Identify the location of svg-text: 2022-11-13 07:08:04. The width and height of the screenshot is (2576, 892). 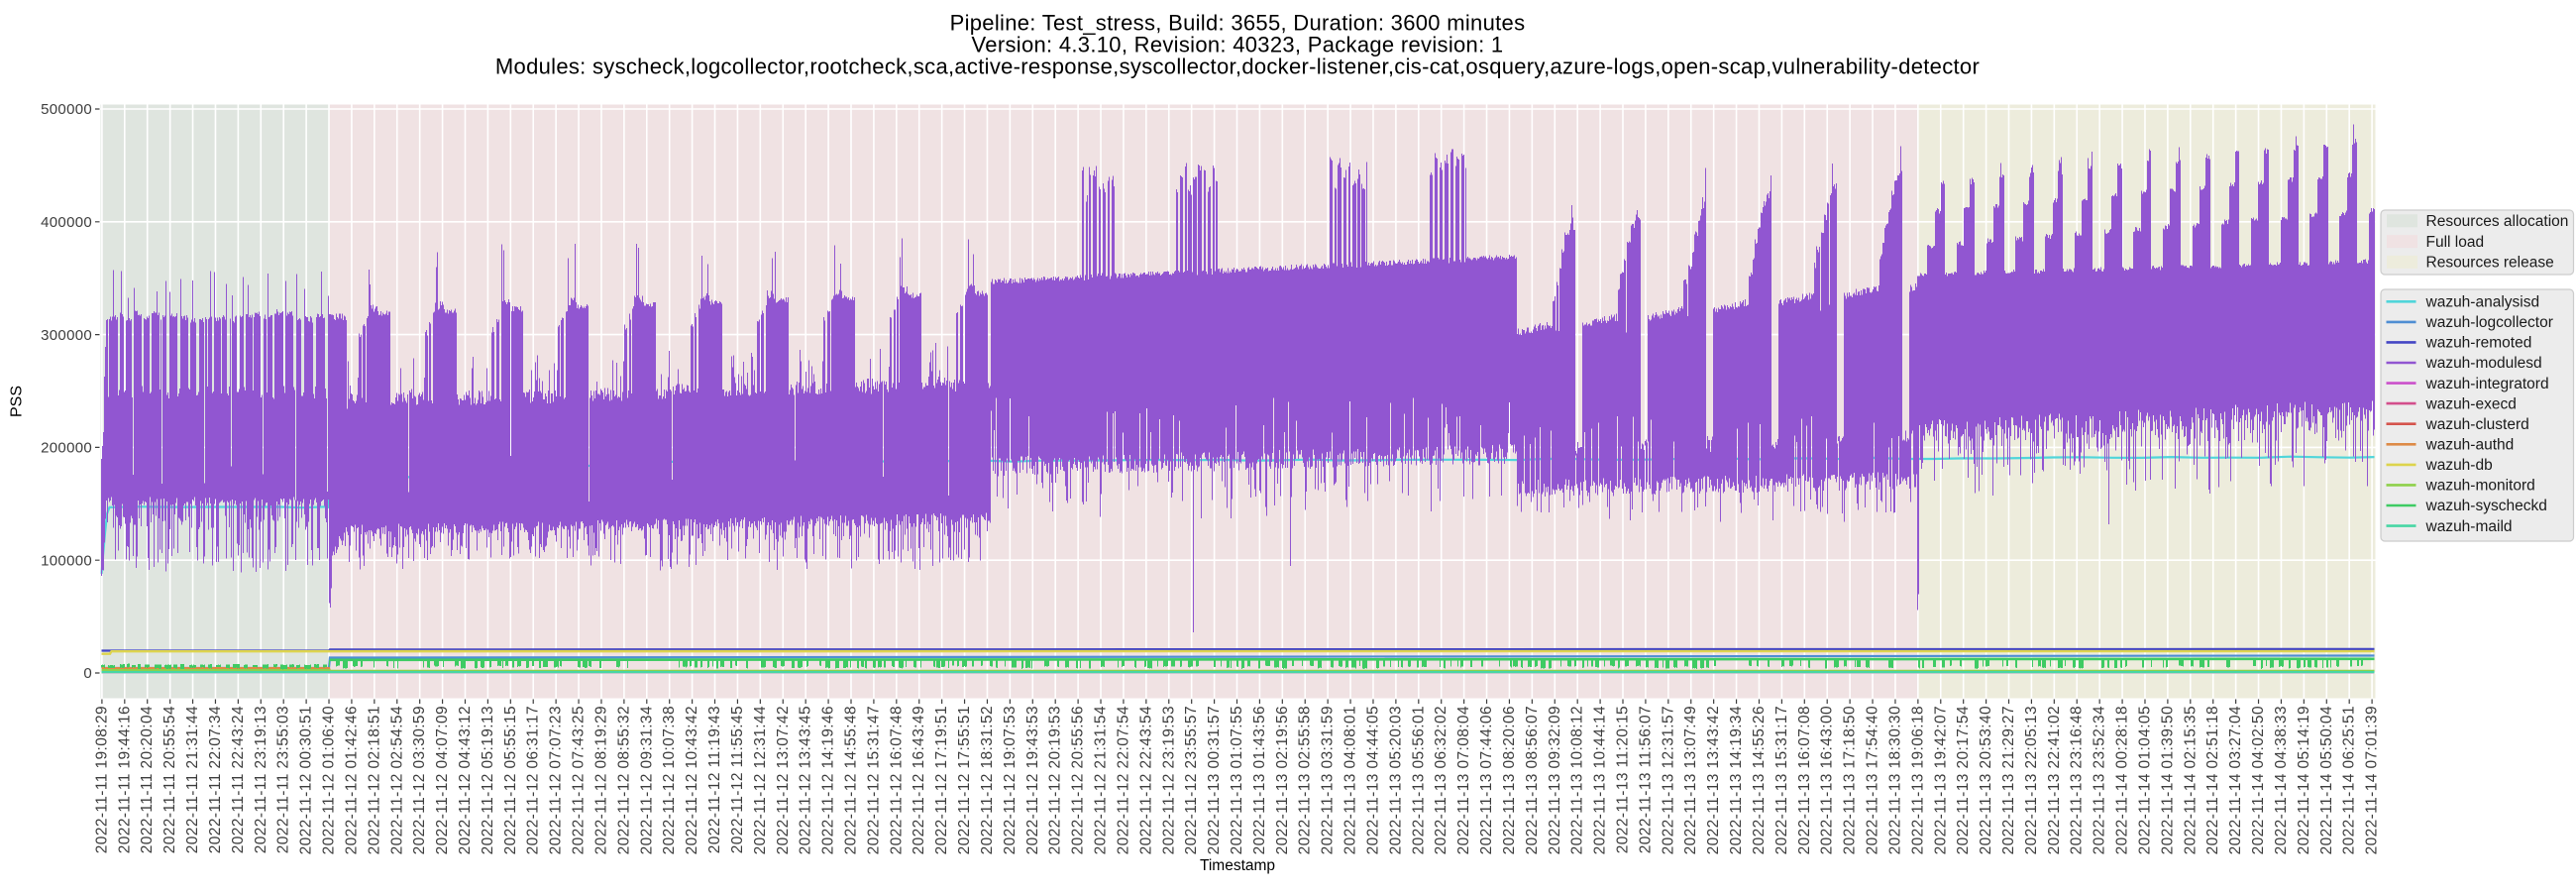
(1464, 780).